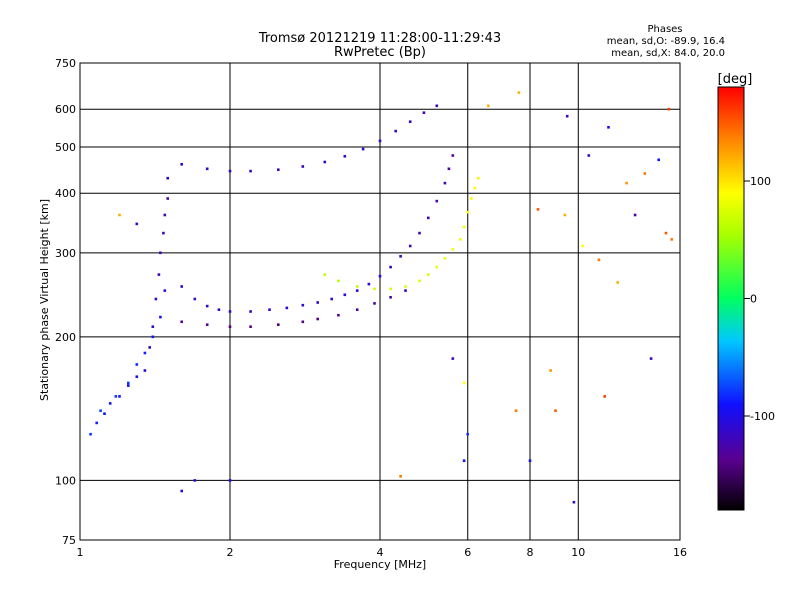 The width and height of the screenshot is (800, 600). What do you see at coordinates (762, 416) in the screenshot?
I see `colorbar-tick-label: -100` at bounding box center [762, 416].